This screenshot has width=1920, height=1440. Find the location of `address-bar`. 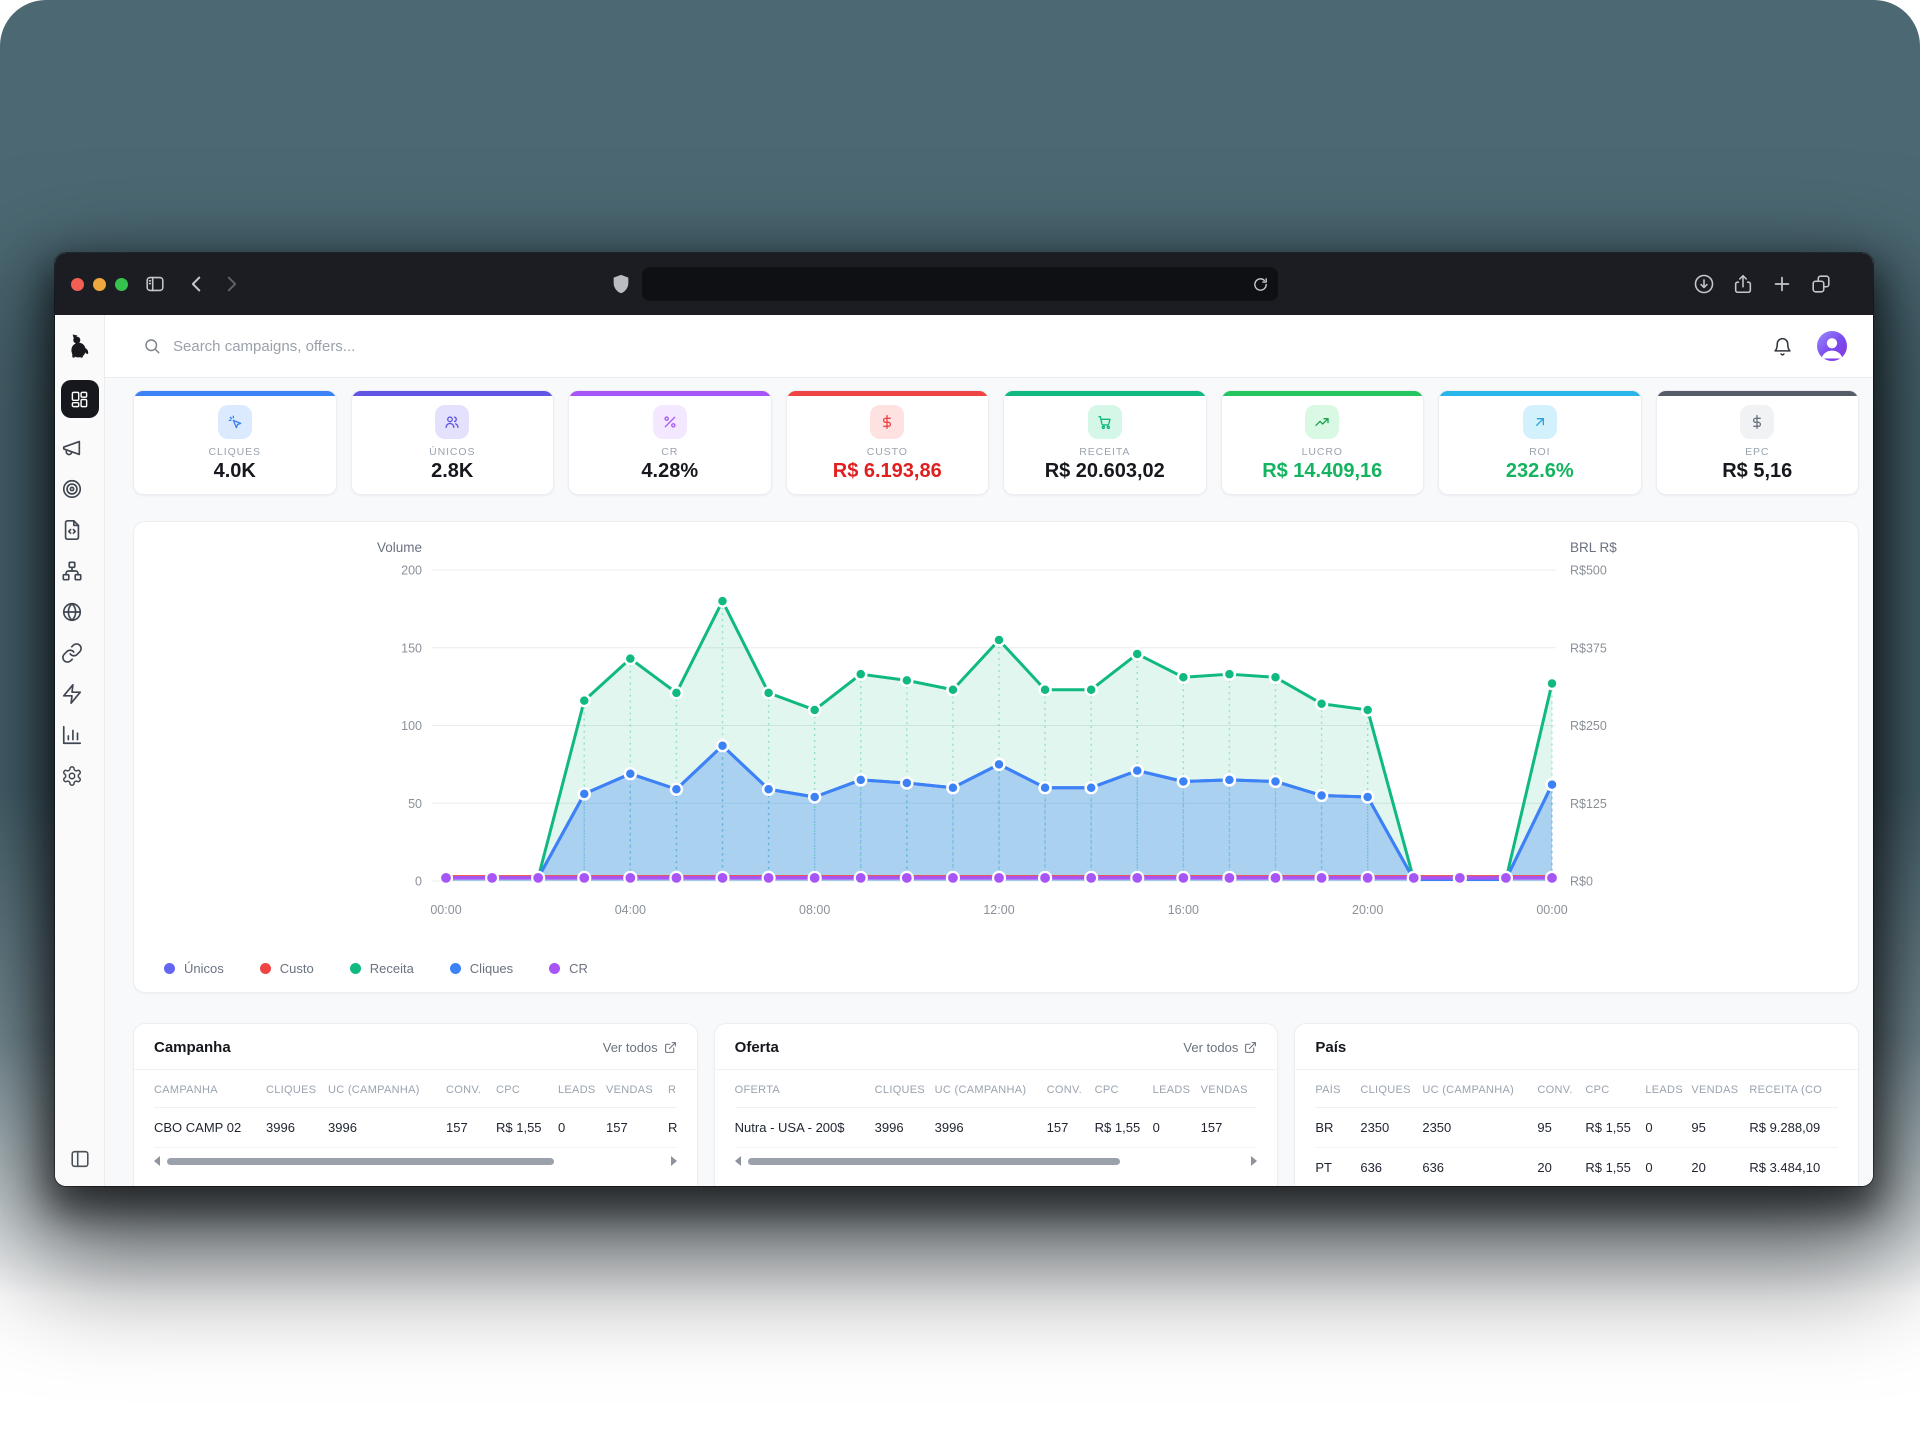

address-bar is located at coordinates (960, 284).